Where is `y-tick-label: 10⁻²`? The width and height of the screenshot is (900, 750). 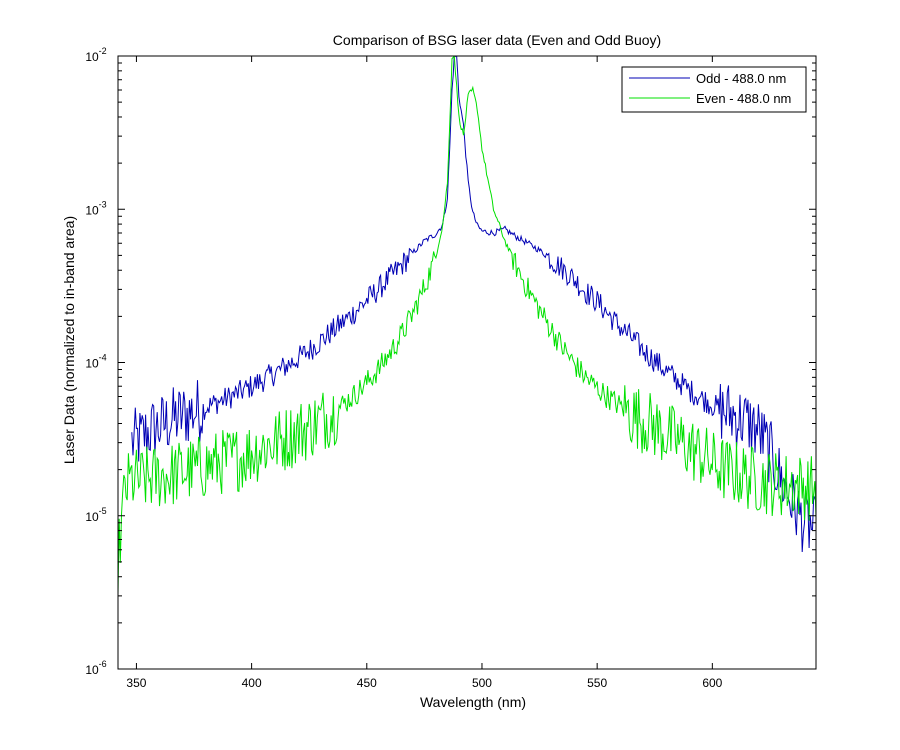 y-tick-label: 10⁻² is located at coordinates (95, 55).